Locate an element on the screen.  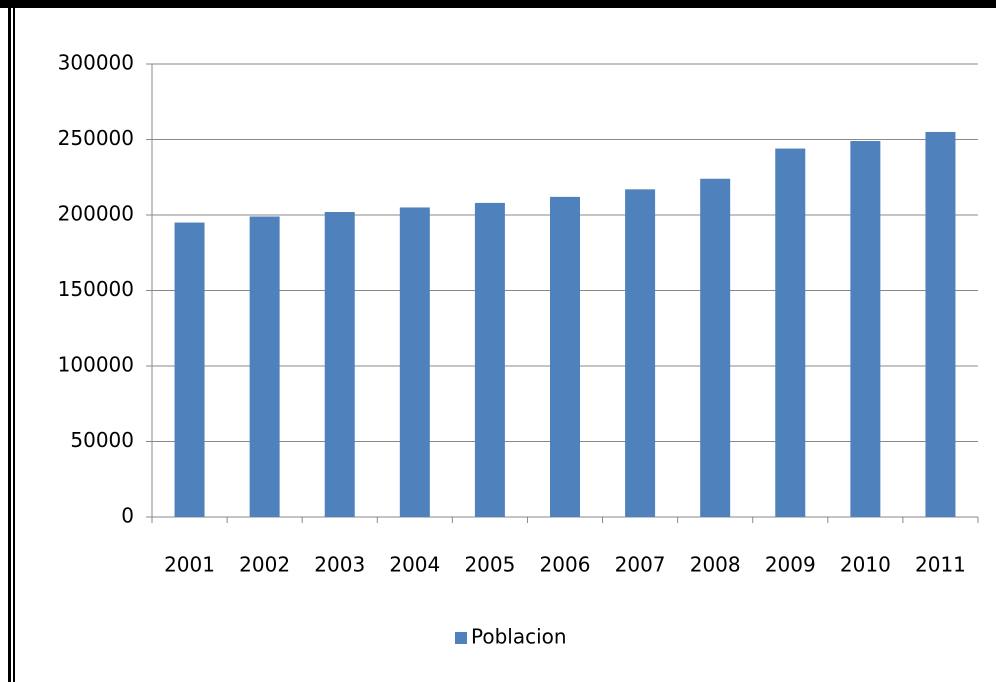
y-tick-label: 200000 is located at coordinates (96, 214).